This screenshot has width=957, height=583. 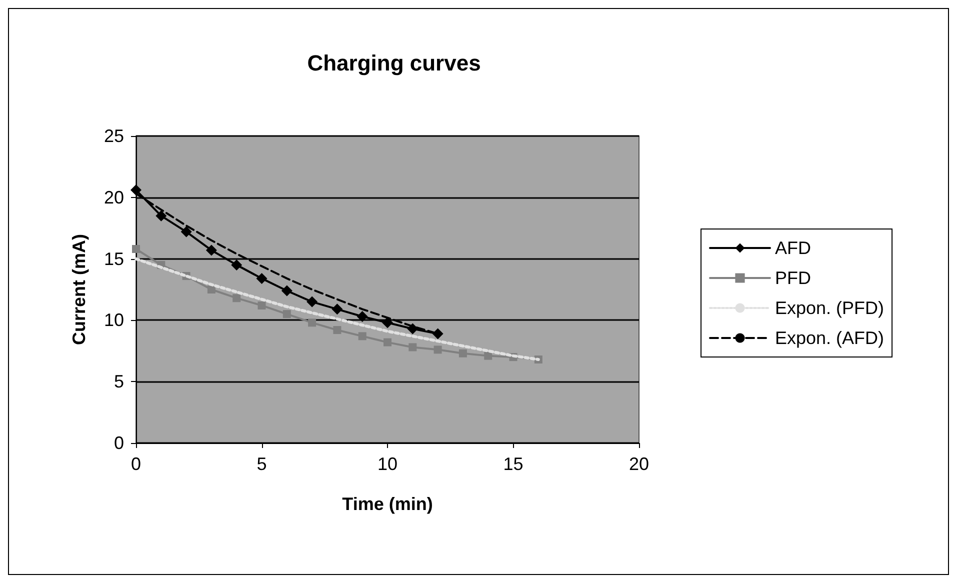 I want to click on chart-title: Charging curves, so click(x=394, y=63).